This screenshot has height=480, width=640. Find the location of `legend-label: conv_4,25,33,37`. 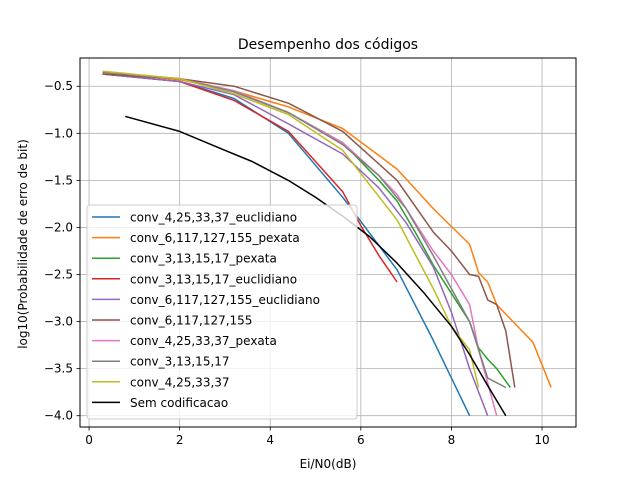

legend-label: conv_4,25,33,37 is located at coordinates (180, 382).